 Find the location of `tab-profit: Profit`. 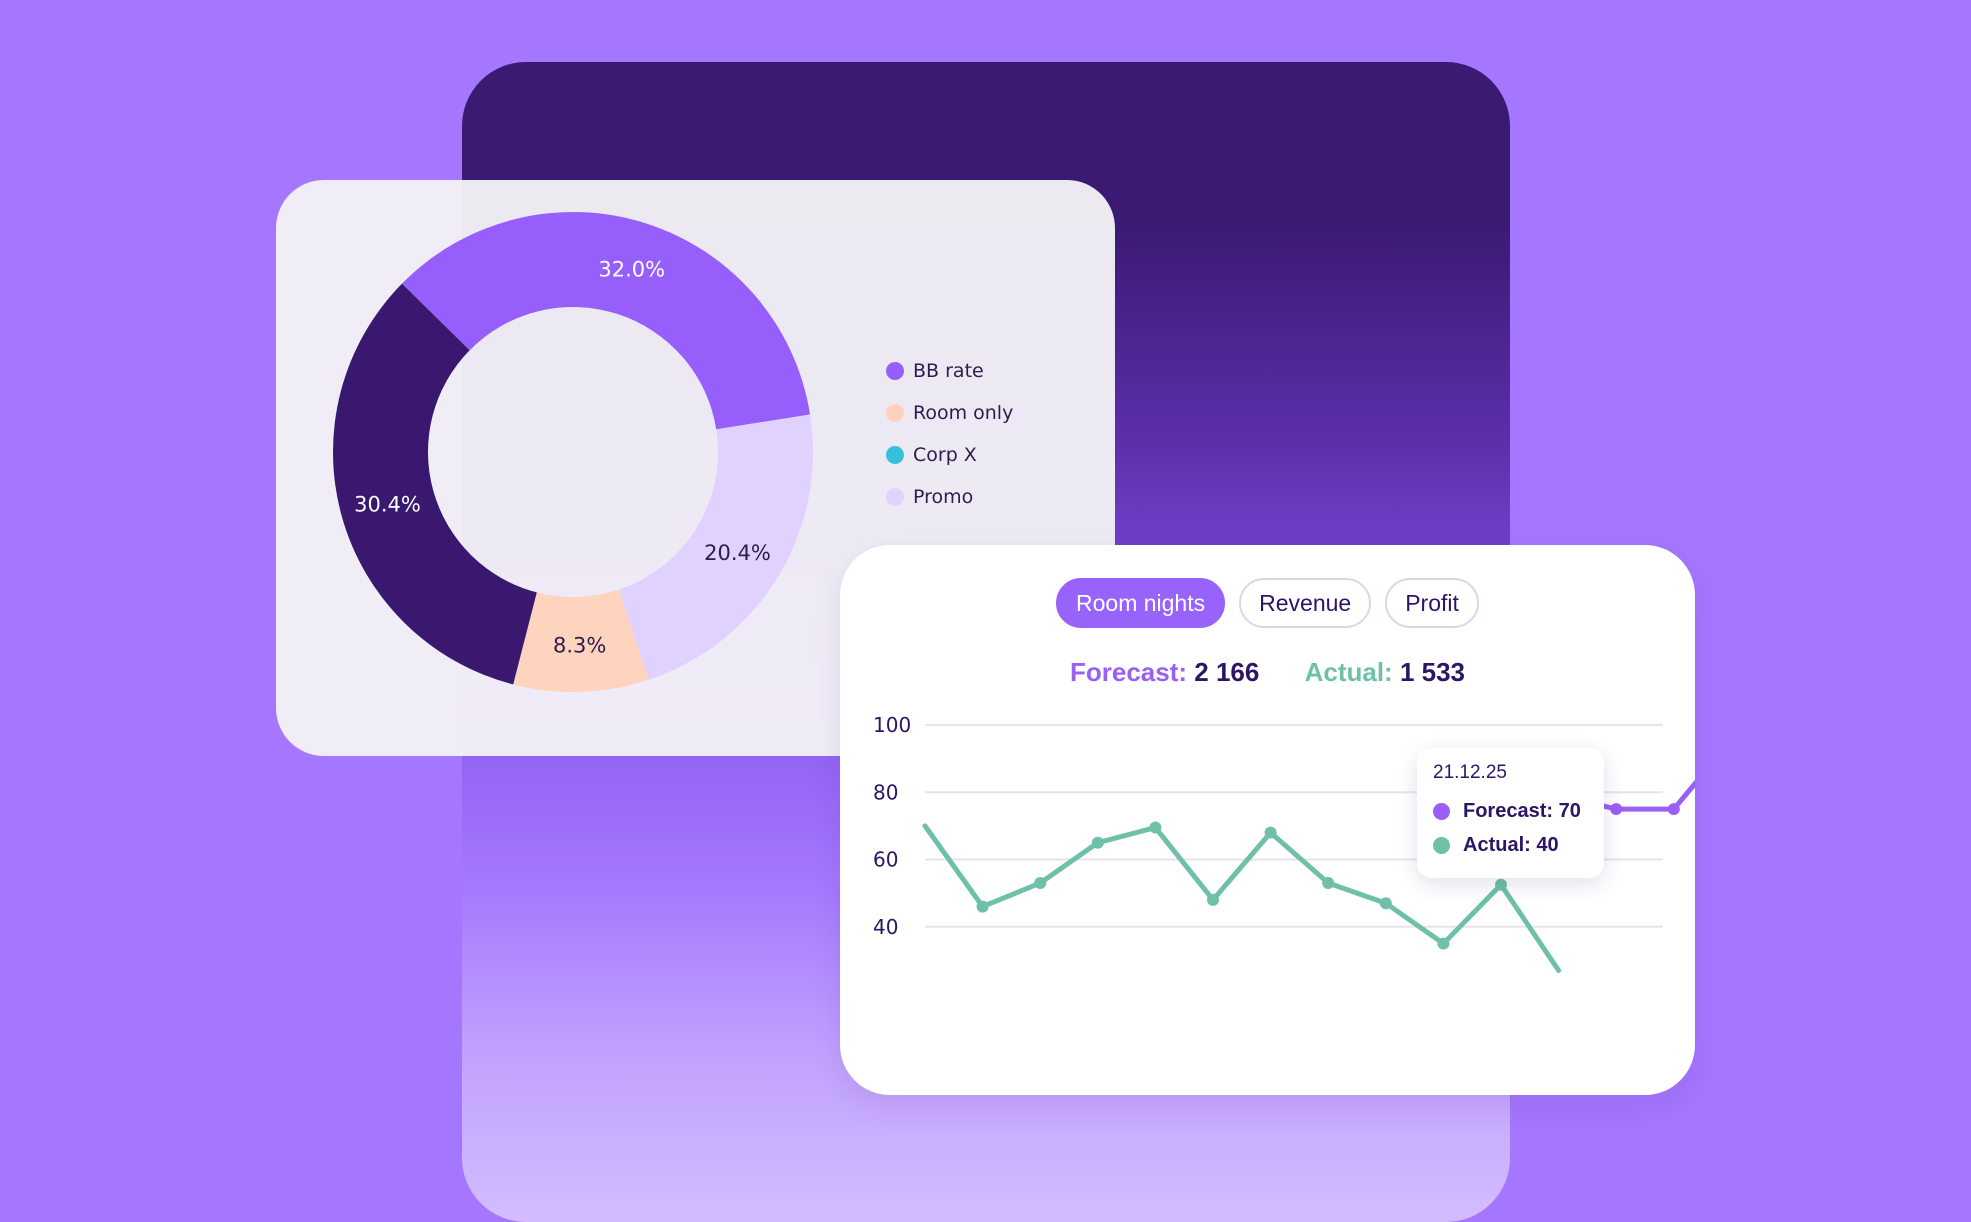

tab-profit: Profit is located at coordinates (1432, 603).